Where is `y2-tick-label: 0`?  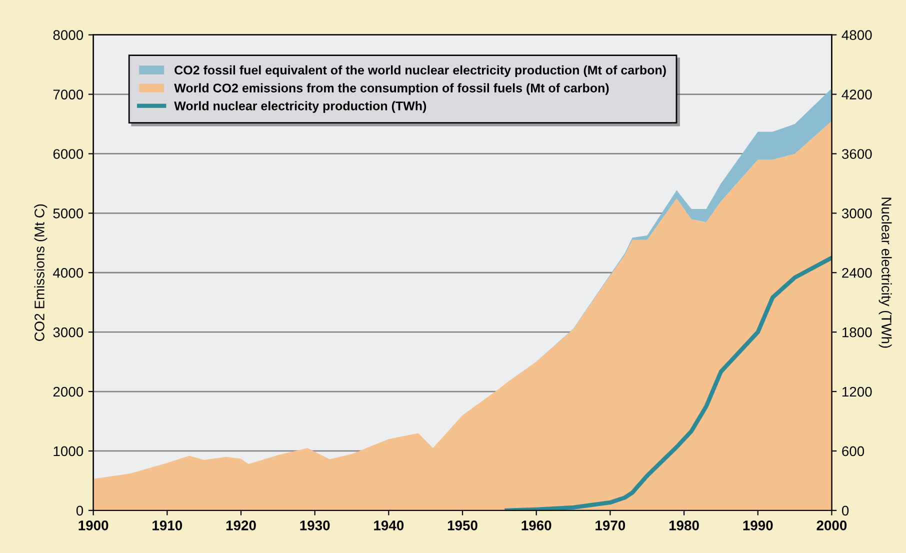
y2-tick-label: 0 is located at coordinates (845, 511).